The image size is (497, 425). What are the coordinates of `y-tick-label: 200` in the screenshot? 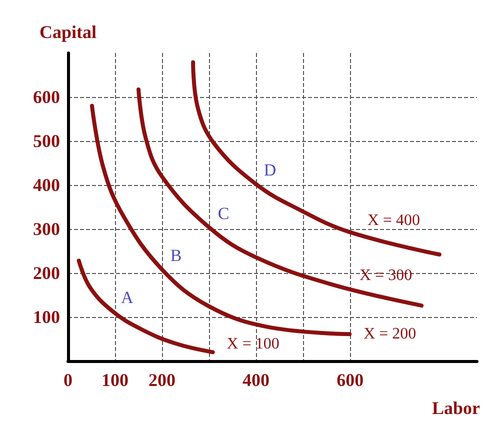 It's located at (46, 273).